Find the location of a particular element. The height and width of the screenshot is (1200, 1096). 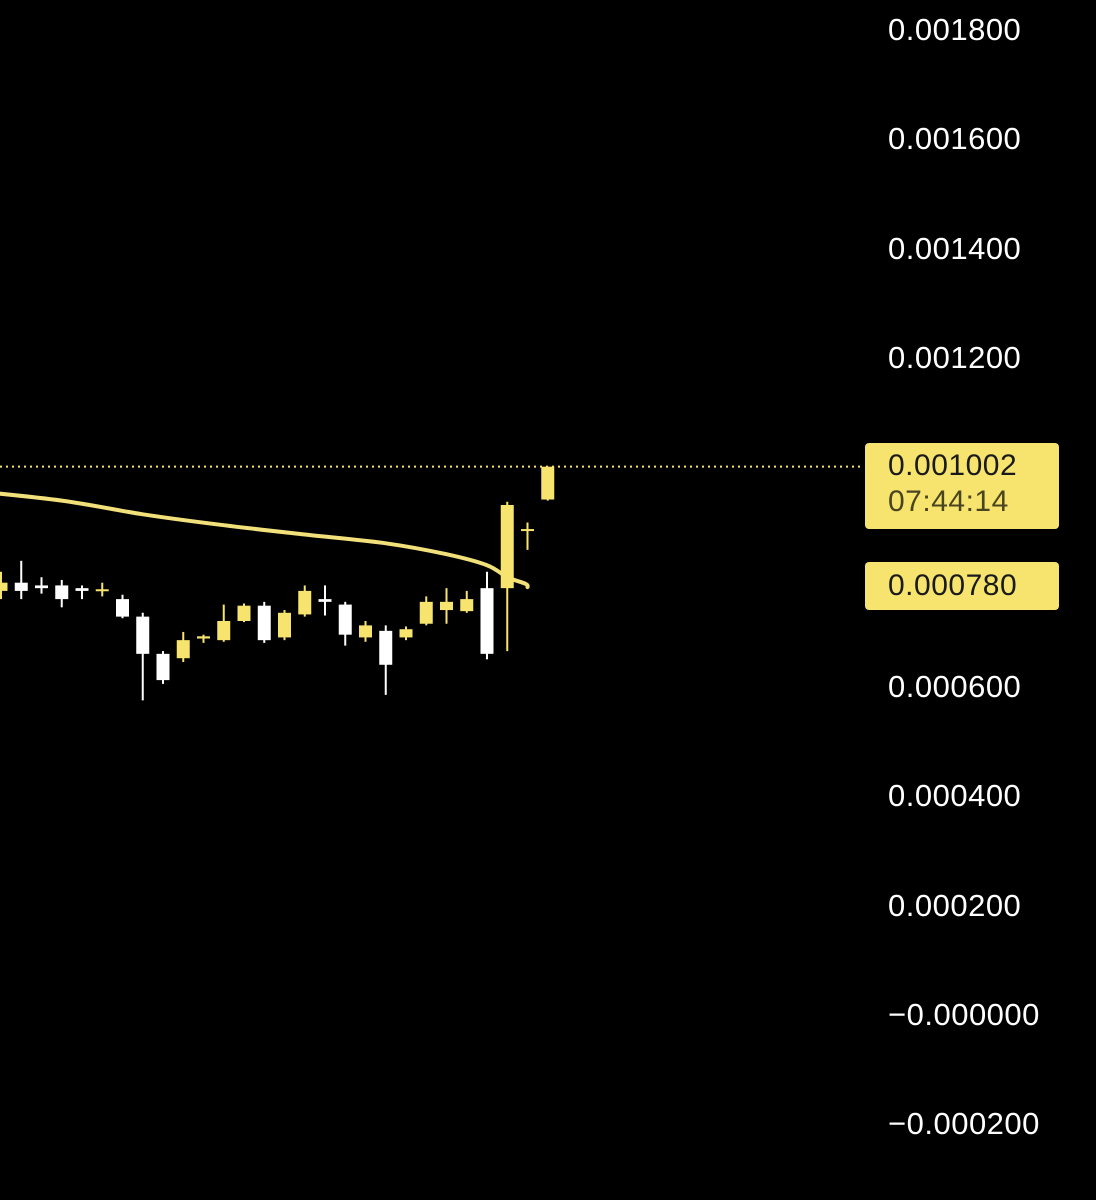

moving-average-tag: 0.000780 is located at coordinates (962, 586).